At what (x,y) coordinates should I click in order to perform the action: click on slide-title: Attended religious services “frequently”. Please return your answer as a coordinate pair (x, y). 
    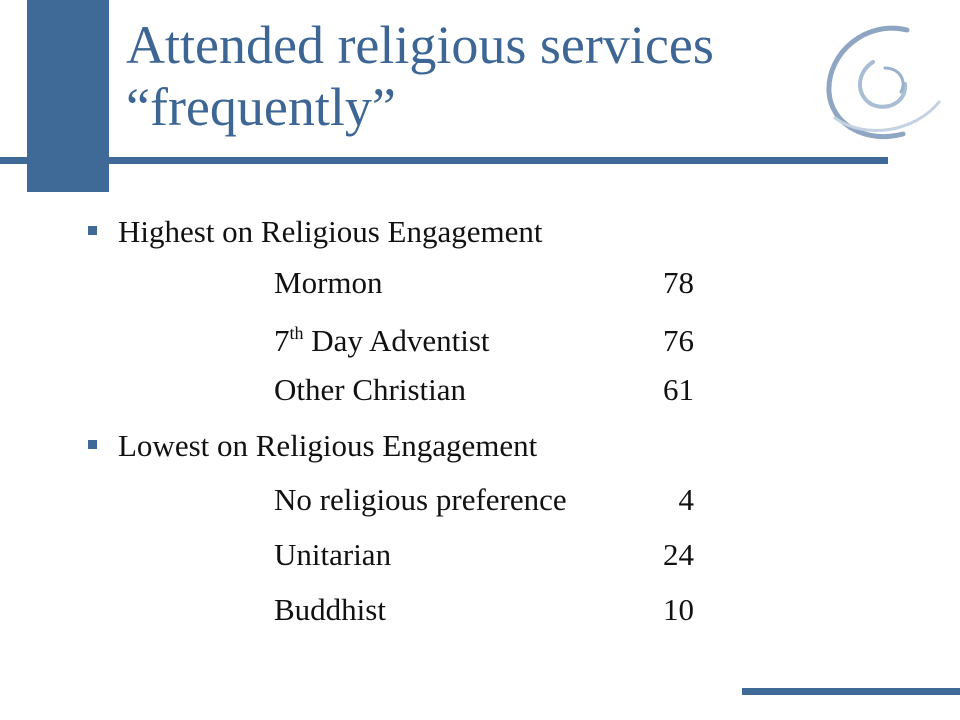
    Looking at the image, I should click on (466, 76).